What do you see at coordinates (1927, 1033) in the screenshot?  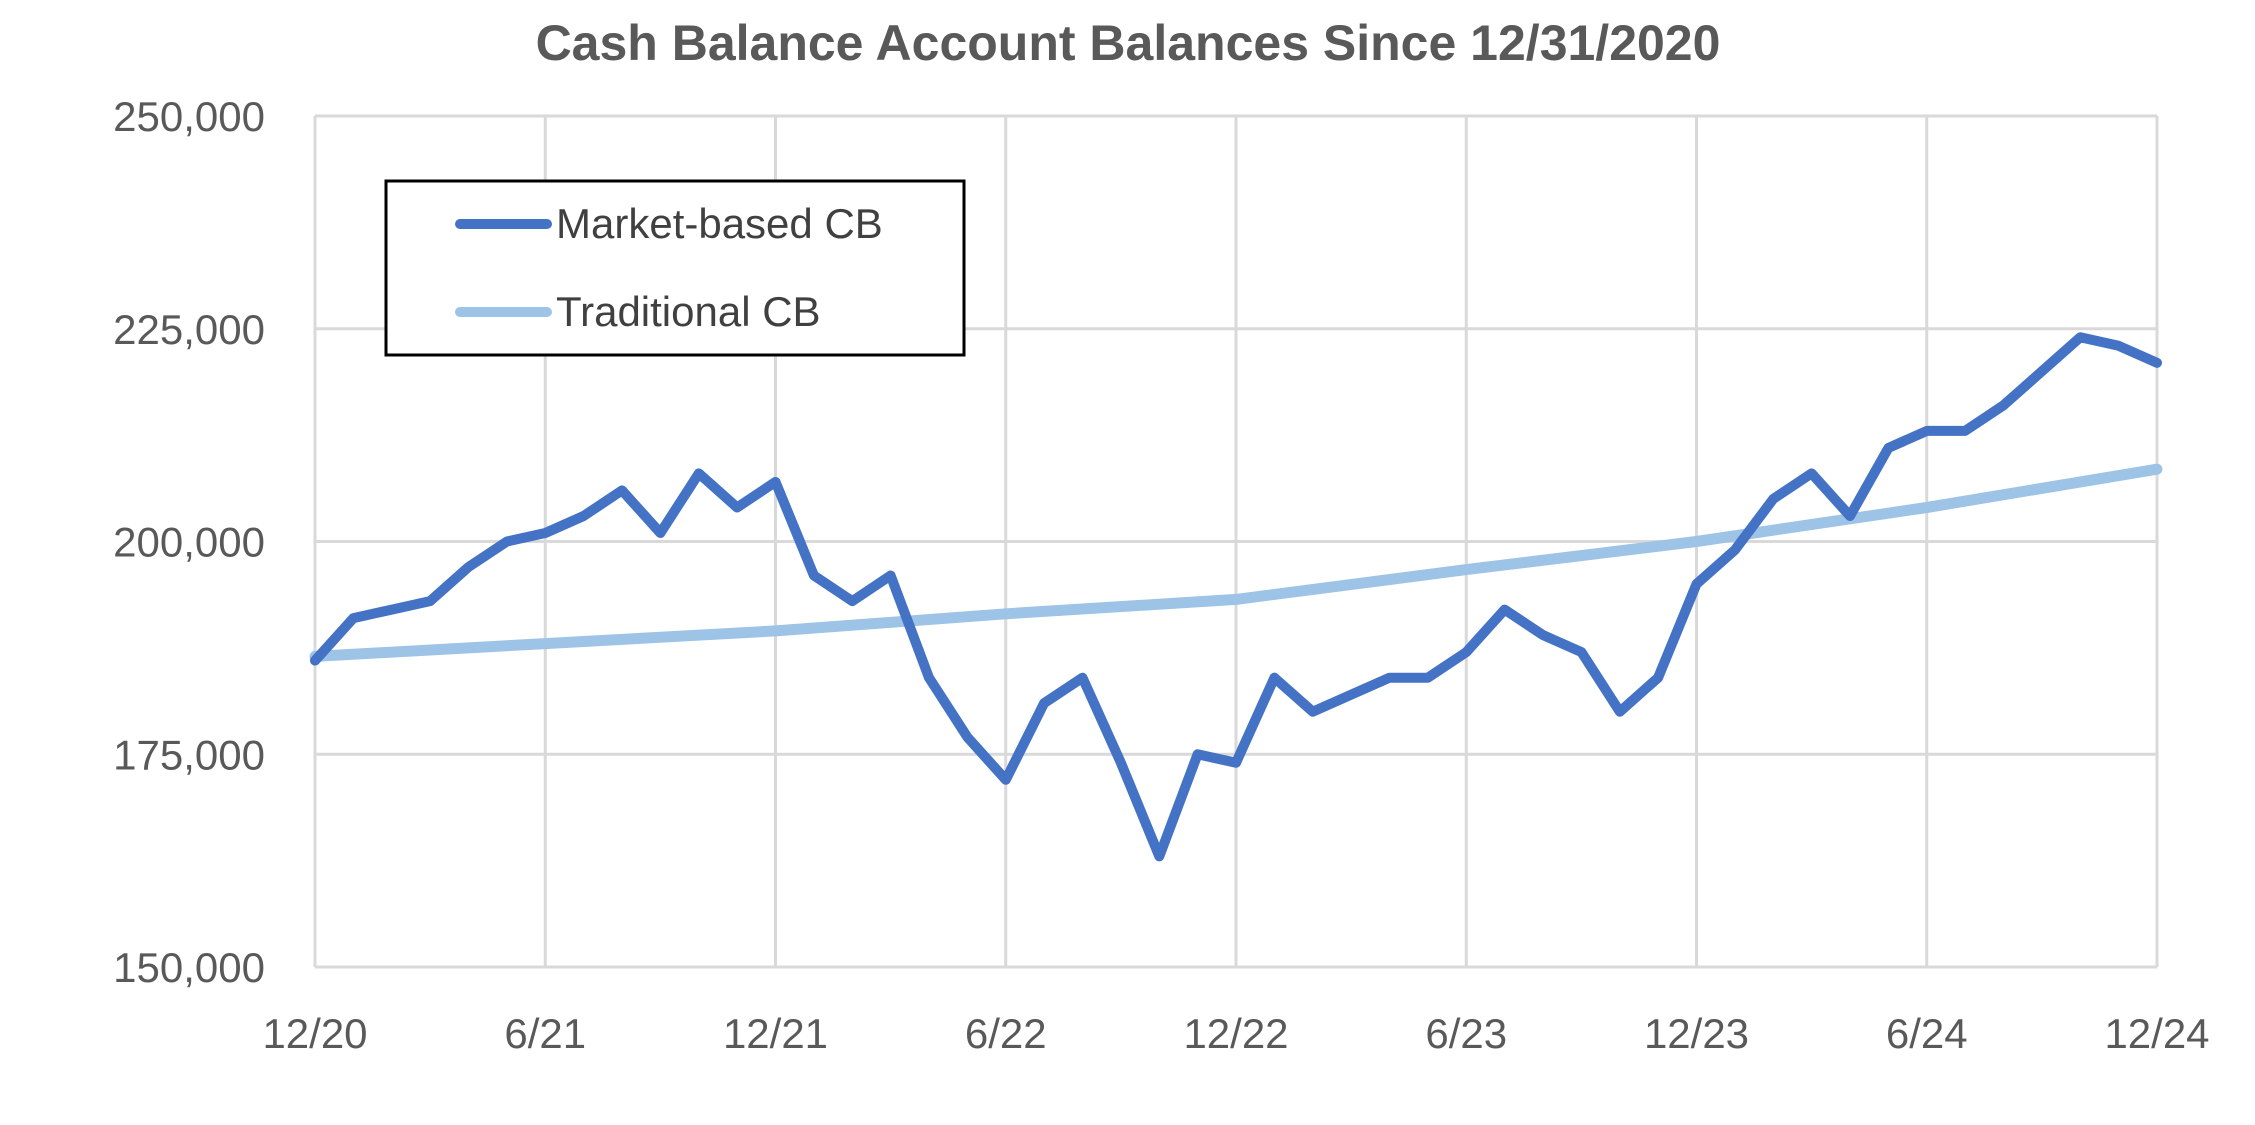 I see `x-tick-label: 6/24` at bounding box center [1927, 1033].